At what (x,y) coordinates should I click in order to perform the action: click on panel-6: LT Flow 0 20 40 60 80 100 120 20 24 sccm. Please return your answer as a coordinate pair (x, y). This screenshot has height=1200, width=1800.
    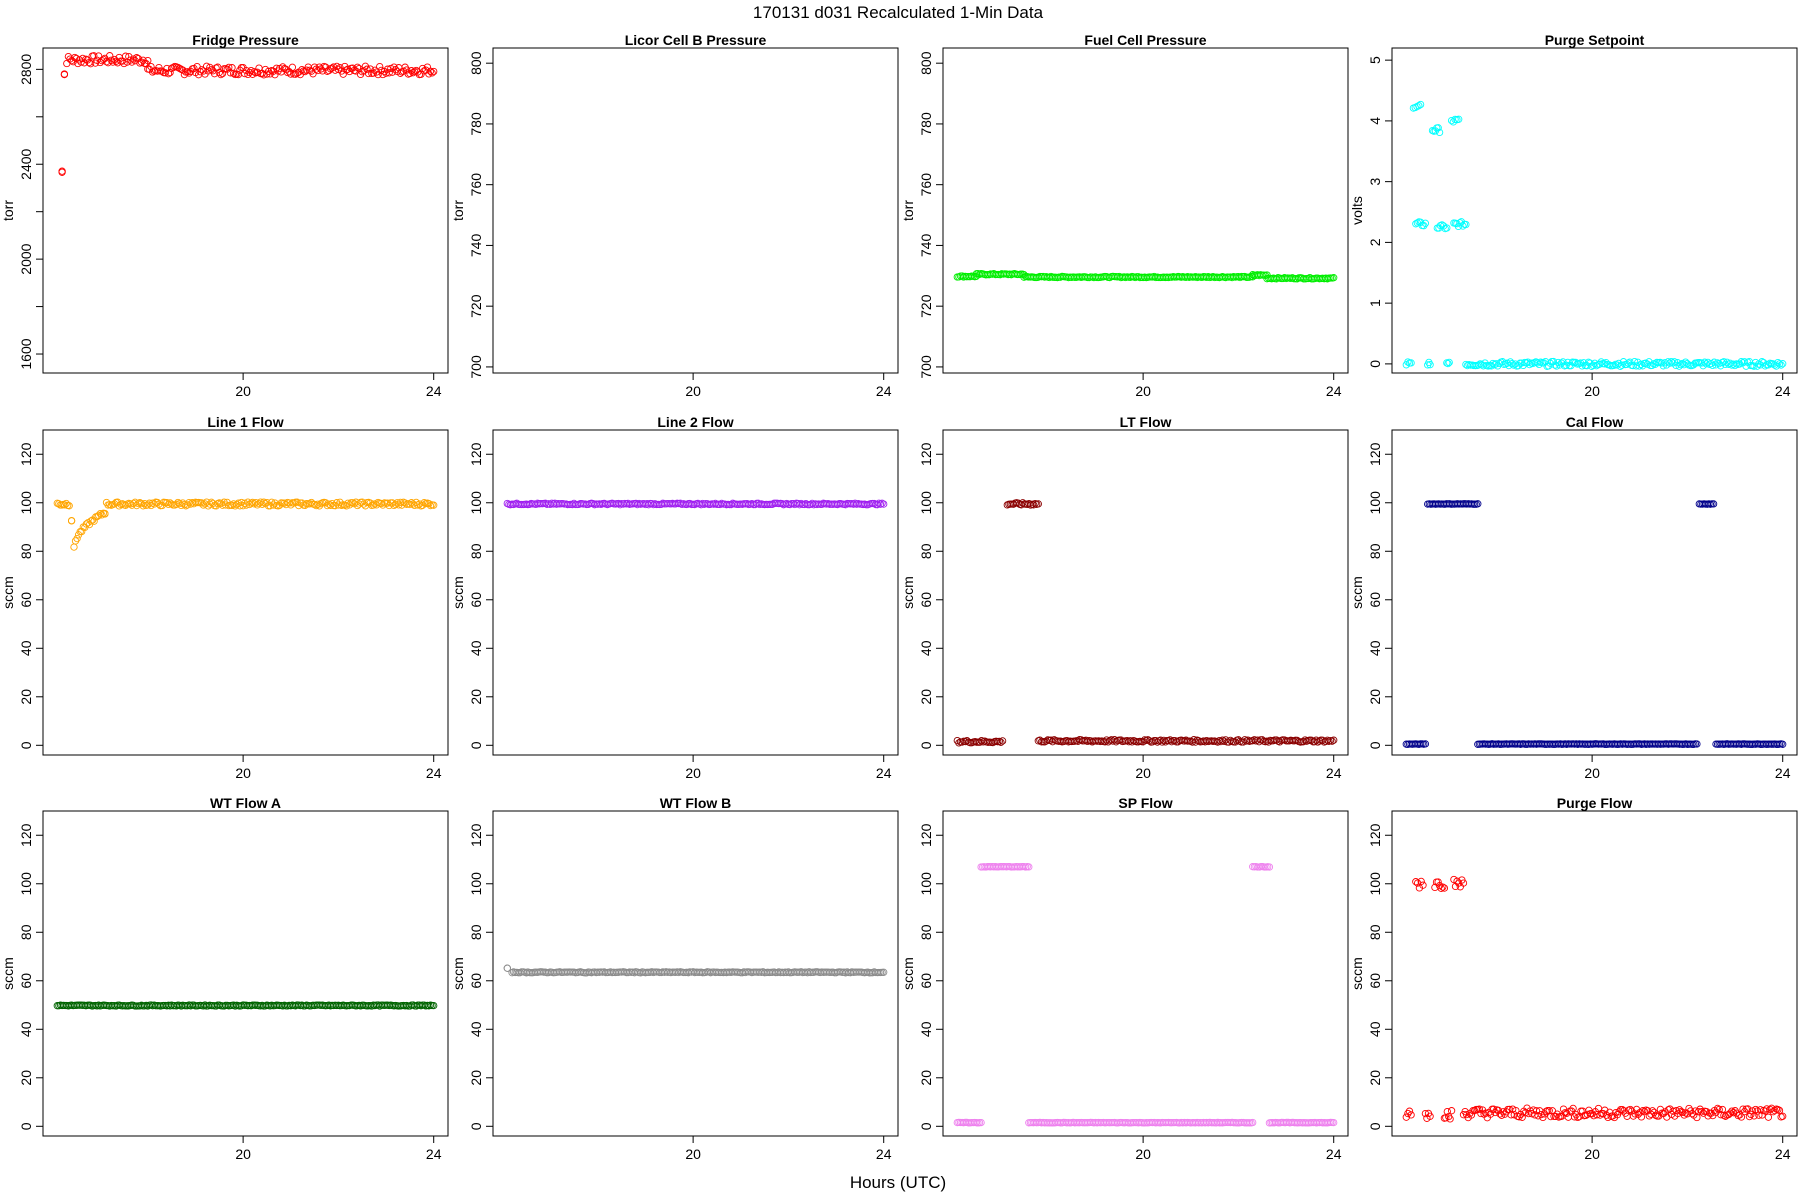
    Looking at the image, I should click on (1124, 597).